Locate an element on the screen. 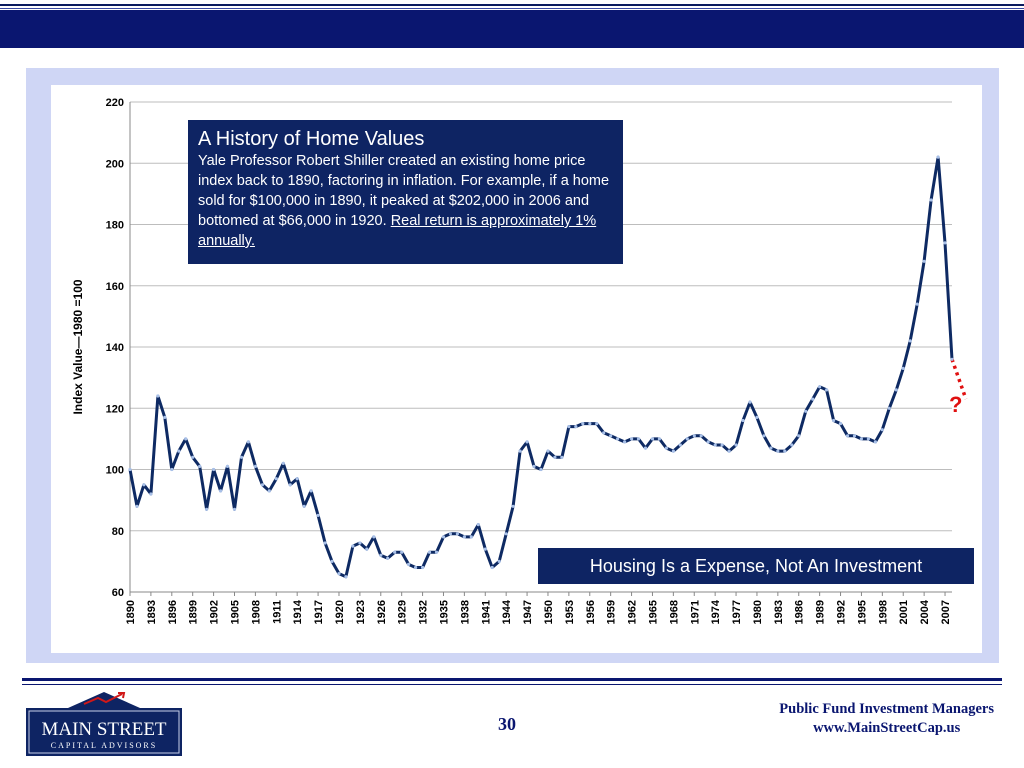 This screenshot has width=1024, height=768. x-tick-label: 1917 is located at coordinates (319, 612).